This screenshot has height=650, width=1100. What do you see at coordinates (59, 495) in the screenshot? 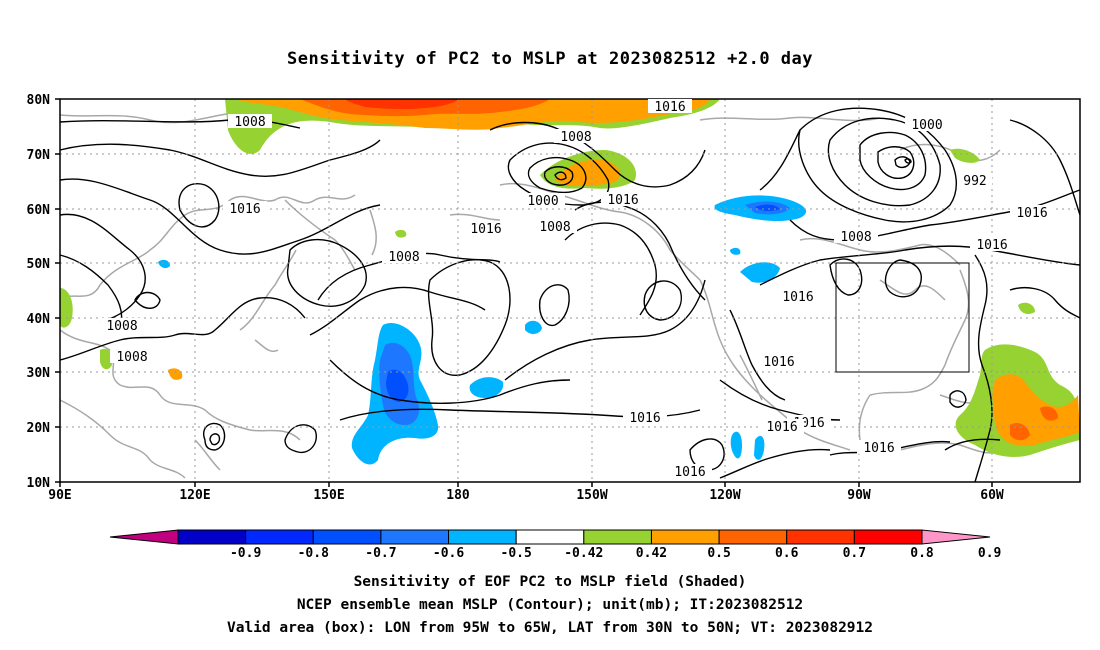
I see `lon-label: 90E` at bounding box center [59, 495].